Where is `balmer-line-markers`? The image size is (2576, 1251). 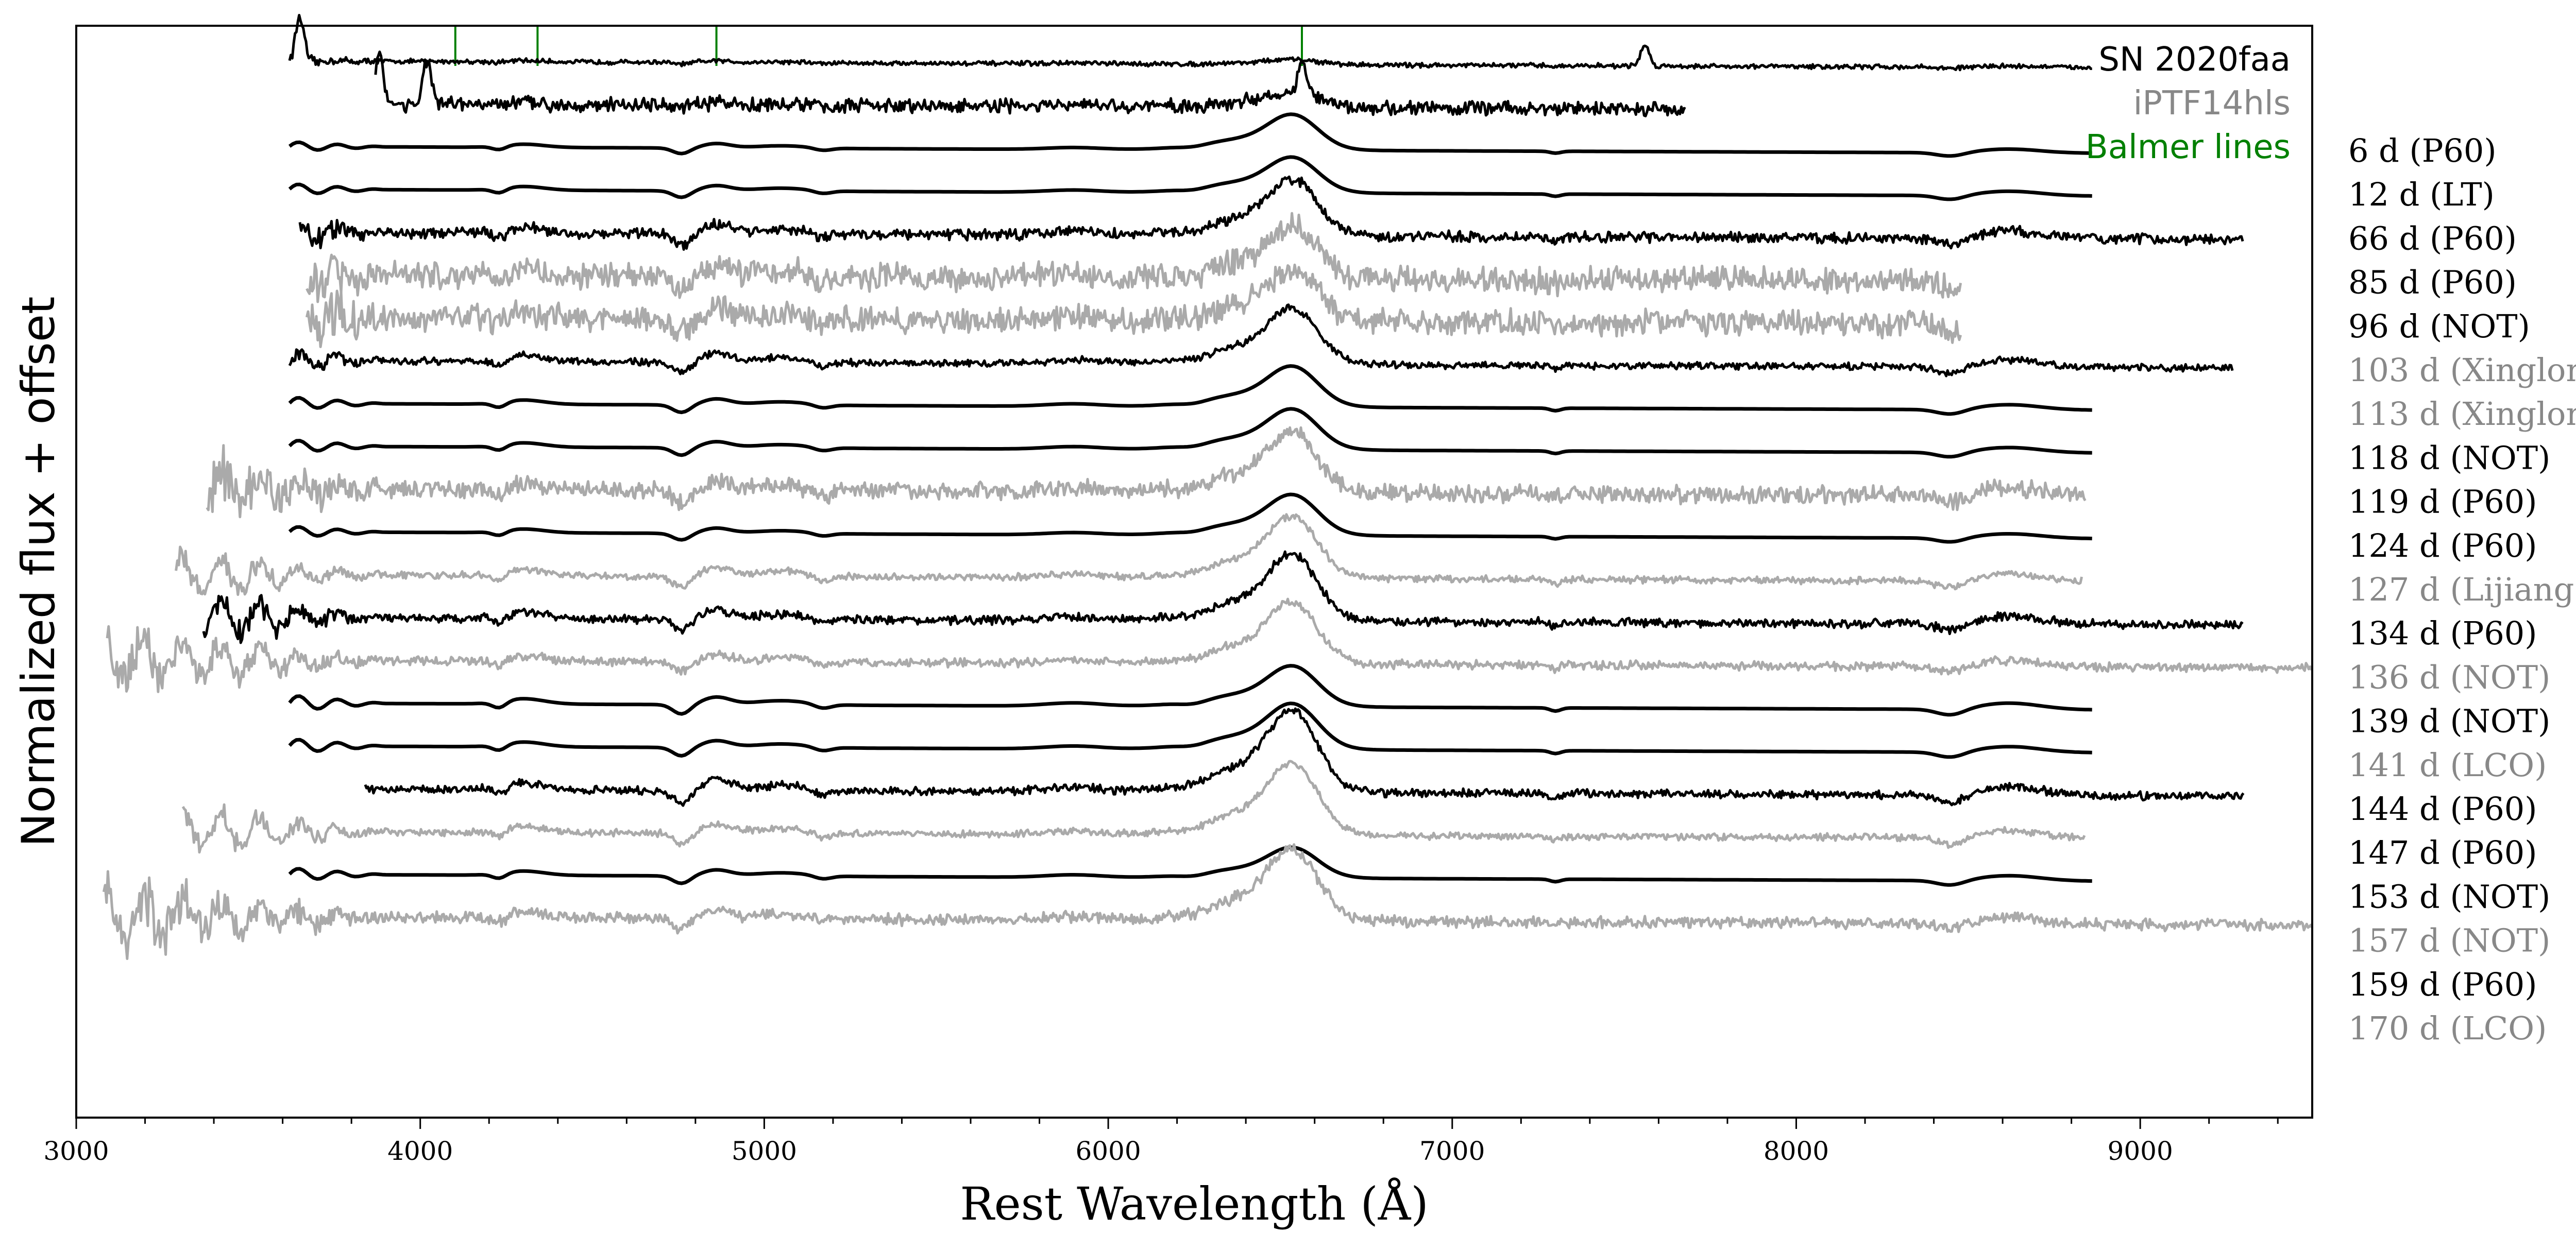 balmer-line-markers is located at coordinates (878, 46).